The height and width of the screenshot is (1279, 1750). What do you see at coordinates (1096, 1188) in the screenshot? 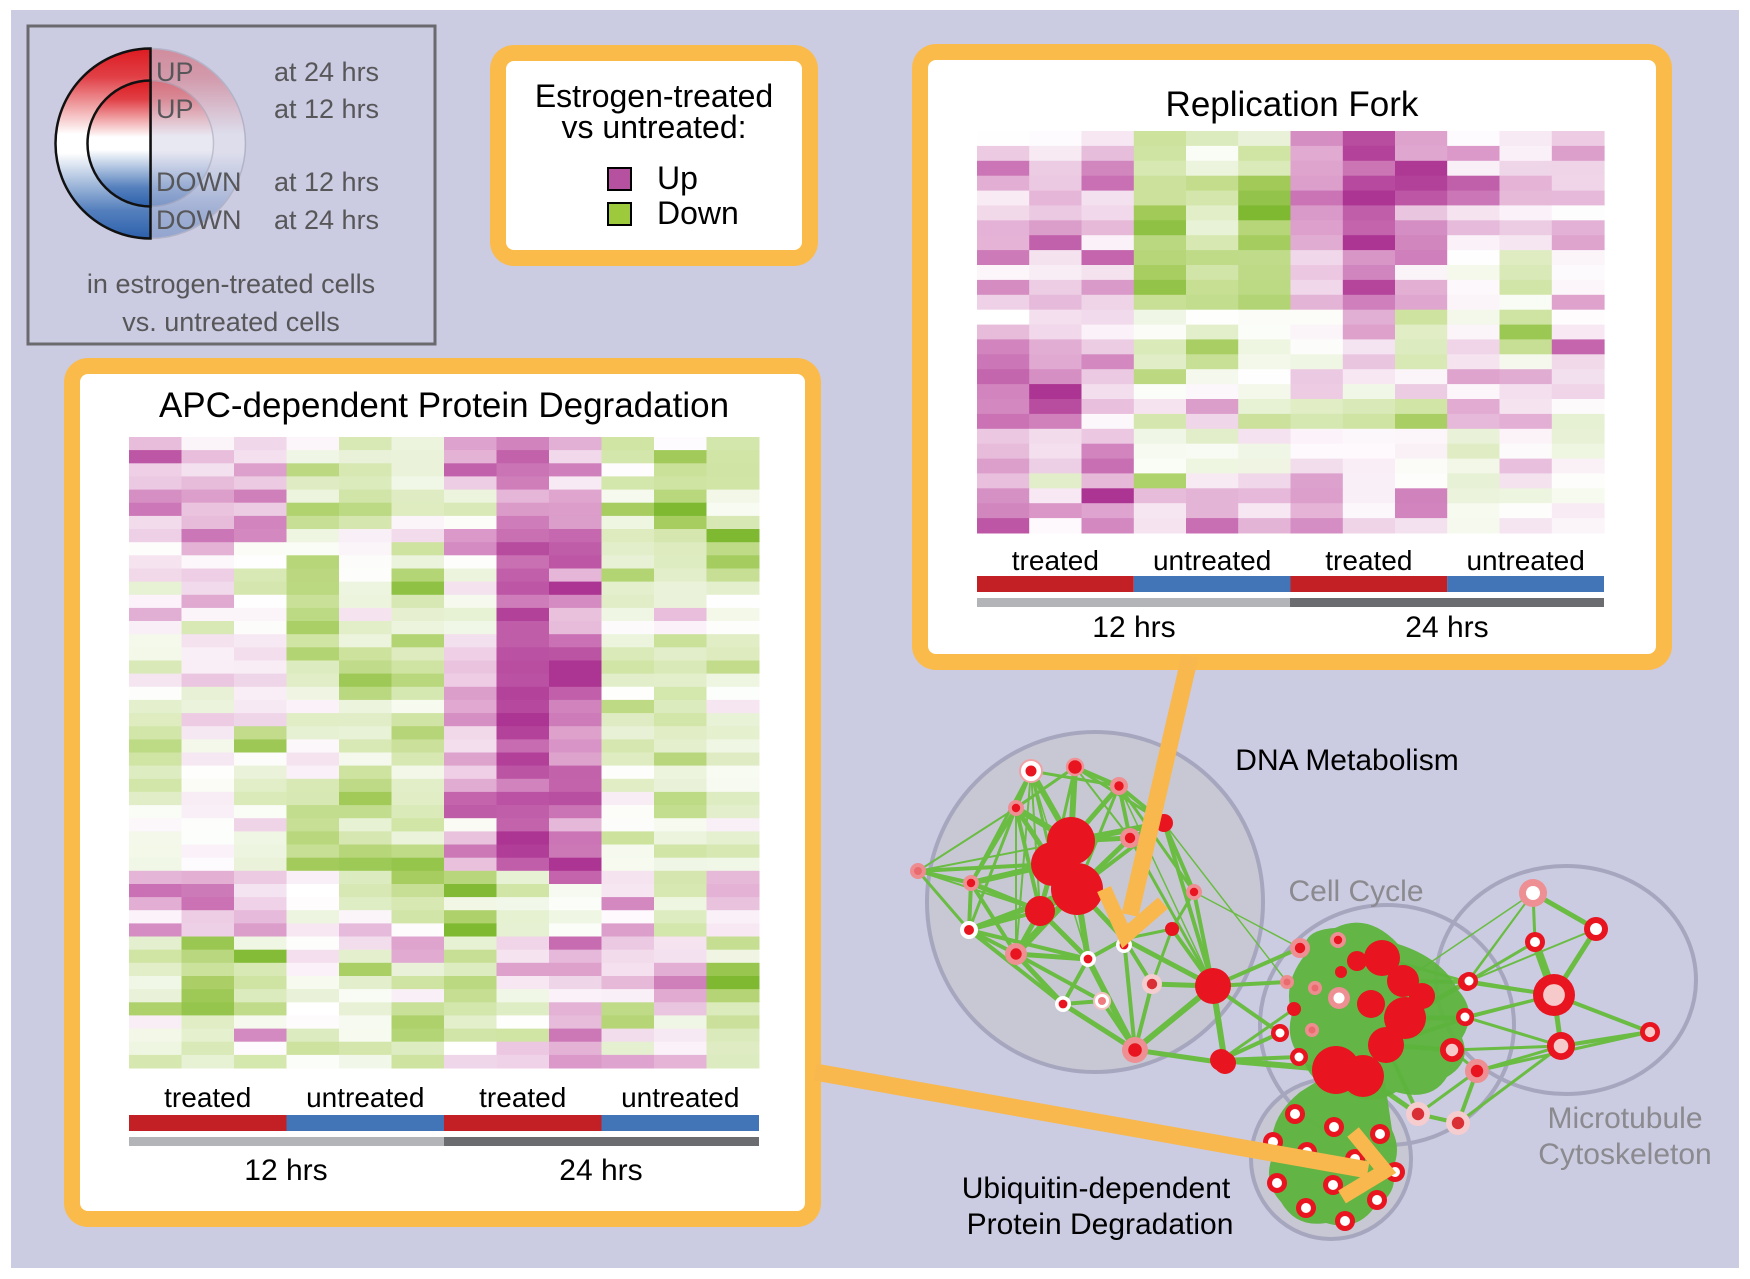
I see `svg-text: Ubiquitin-dependent` at bounding box center [1096, 1188].